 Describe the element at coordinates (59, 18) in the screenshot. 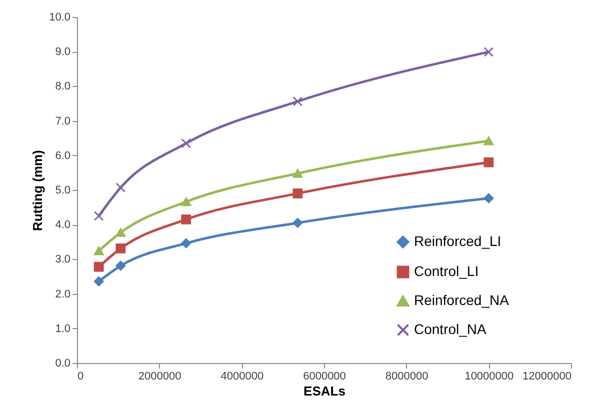

I see `y-tick-label: 10.0` at that location.